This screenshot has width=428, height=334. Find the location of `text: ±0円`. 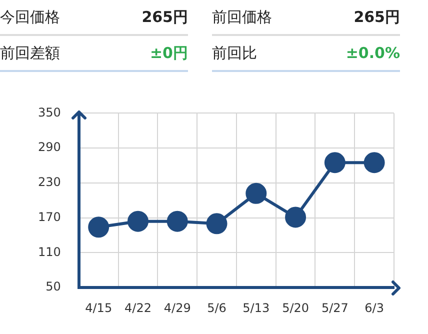

text: ±0円 is located at coordinates (169, 53).